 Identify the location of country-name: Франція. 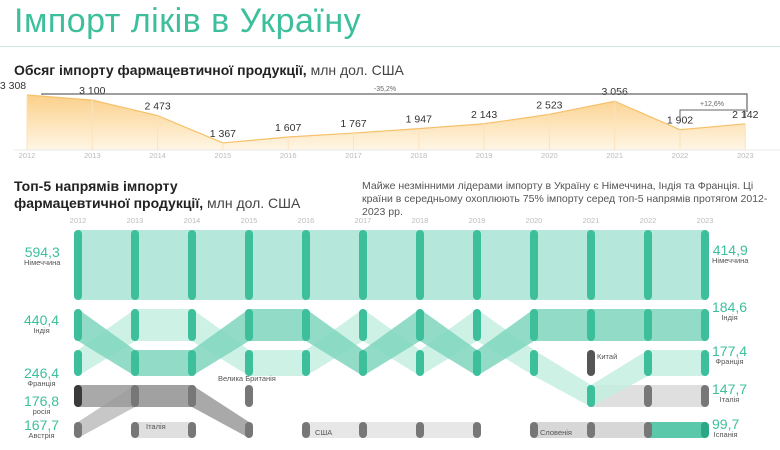
(41, 383).